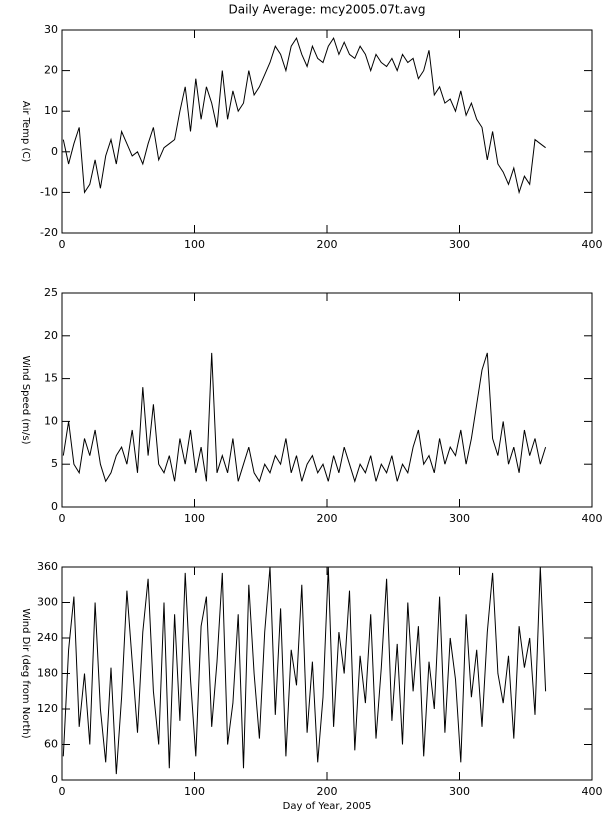 The width and height of the screenshot is (615, 820). Describe the element at coordinates (304, 417) in the screenshot. I see `data-line` at that location.